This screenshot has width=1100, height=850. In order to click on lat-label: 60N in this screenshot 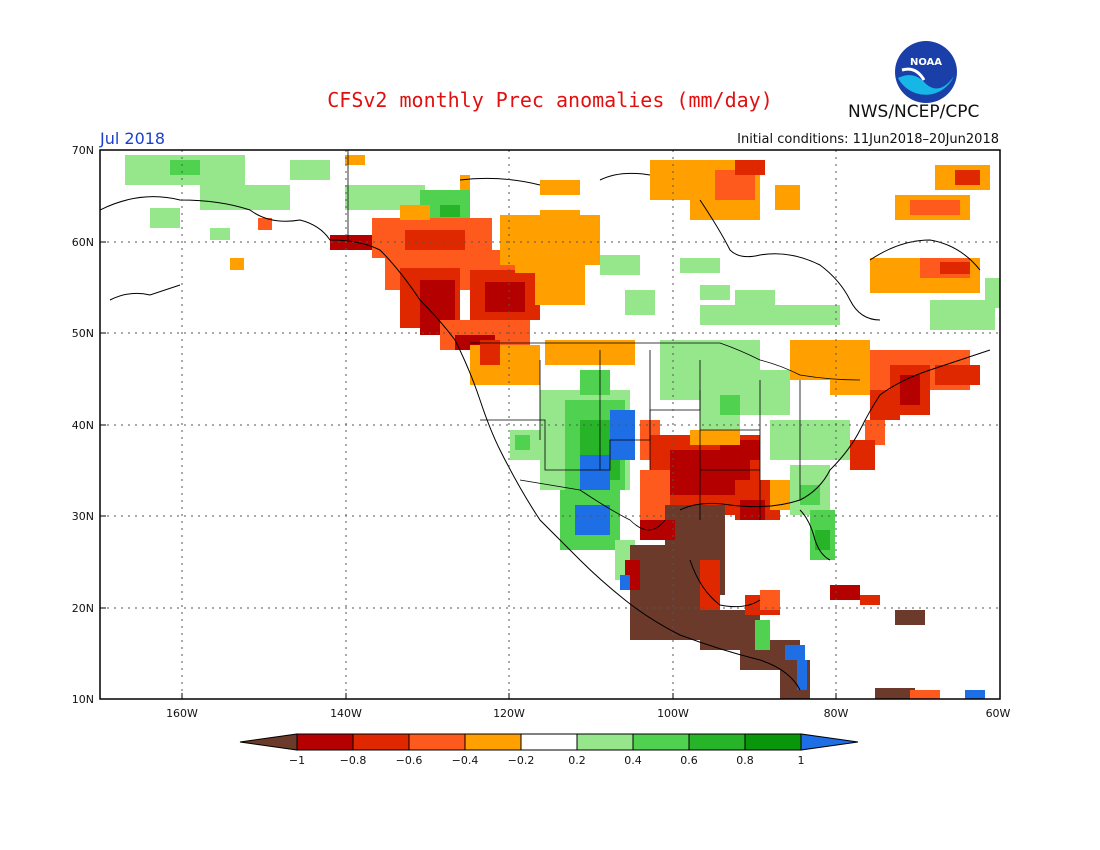, I will do `click(83, 242)`.